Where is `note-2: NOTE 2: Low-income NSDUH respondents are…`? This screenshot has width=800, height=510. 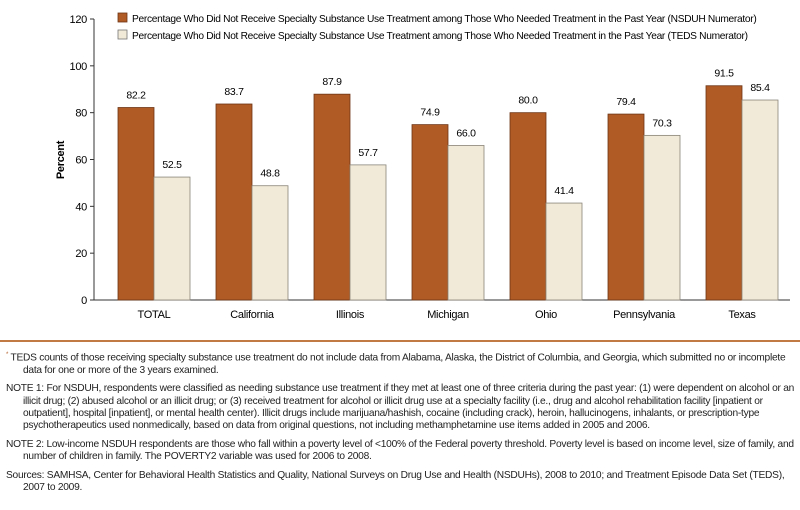
note-2: NOTE 2: Low-income NSDUH respondents are… is located at coordinates (400, 450).